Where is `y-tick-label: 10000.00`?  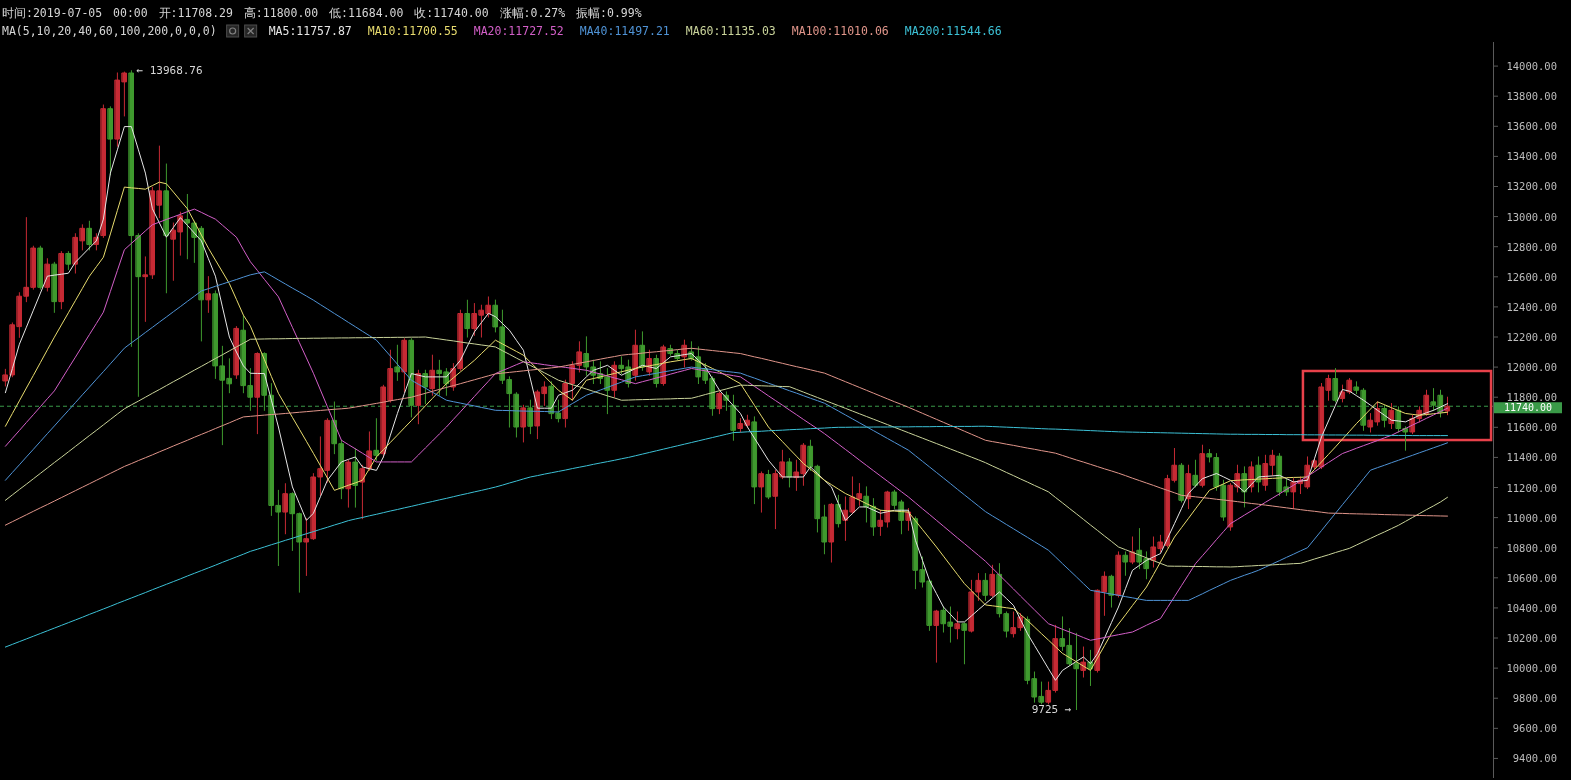
y-tick-label: 10000.00 is located at coordinates (1531, 668).